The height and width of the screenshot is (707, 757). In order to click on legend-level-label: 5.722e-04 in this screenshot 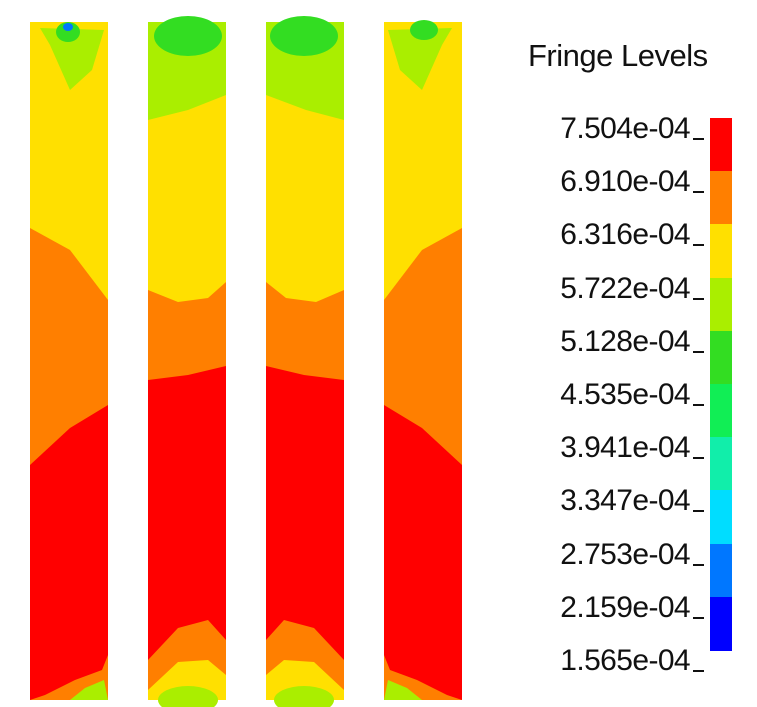, I will do `click(625, 288)`.